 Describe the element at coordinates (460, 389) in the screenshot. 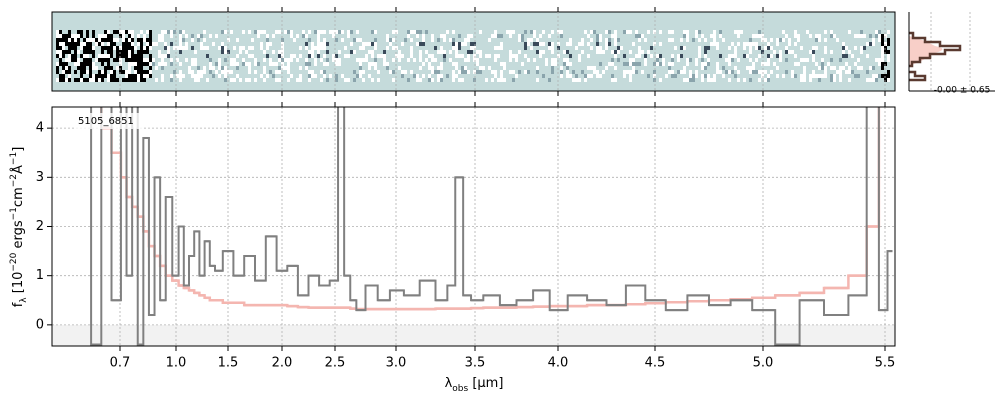

I see `x-label-part: obs` at that location.